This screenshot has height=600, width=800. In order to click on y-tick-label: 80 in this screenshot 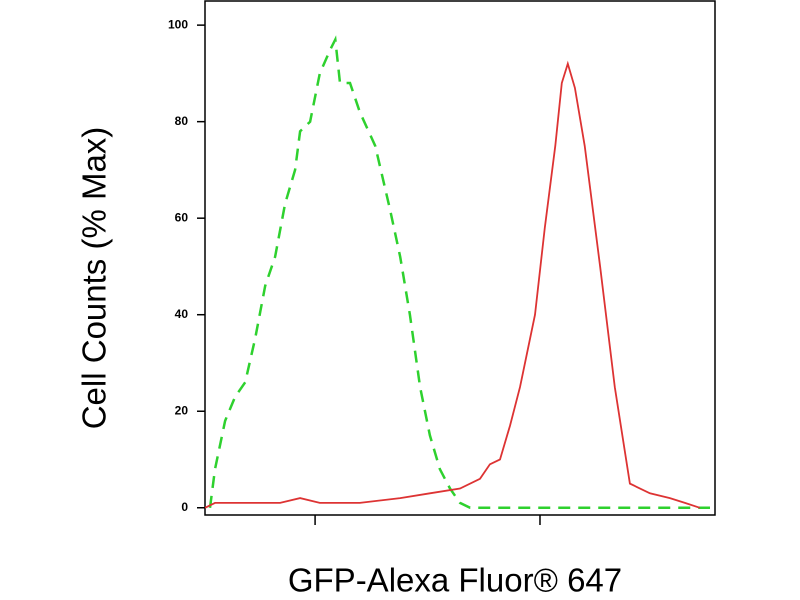, I will do `click(182, 121)`.